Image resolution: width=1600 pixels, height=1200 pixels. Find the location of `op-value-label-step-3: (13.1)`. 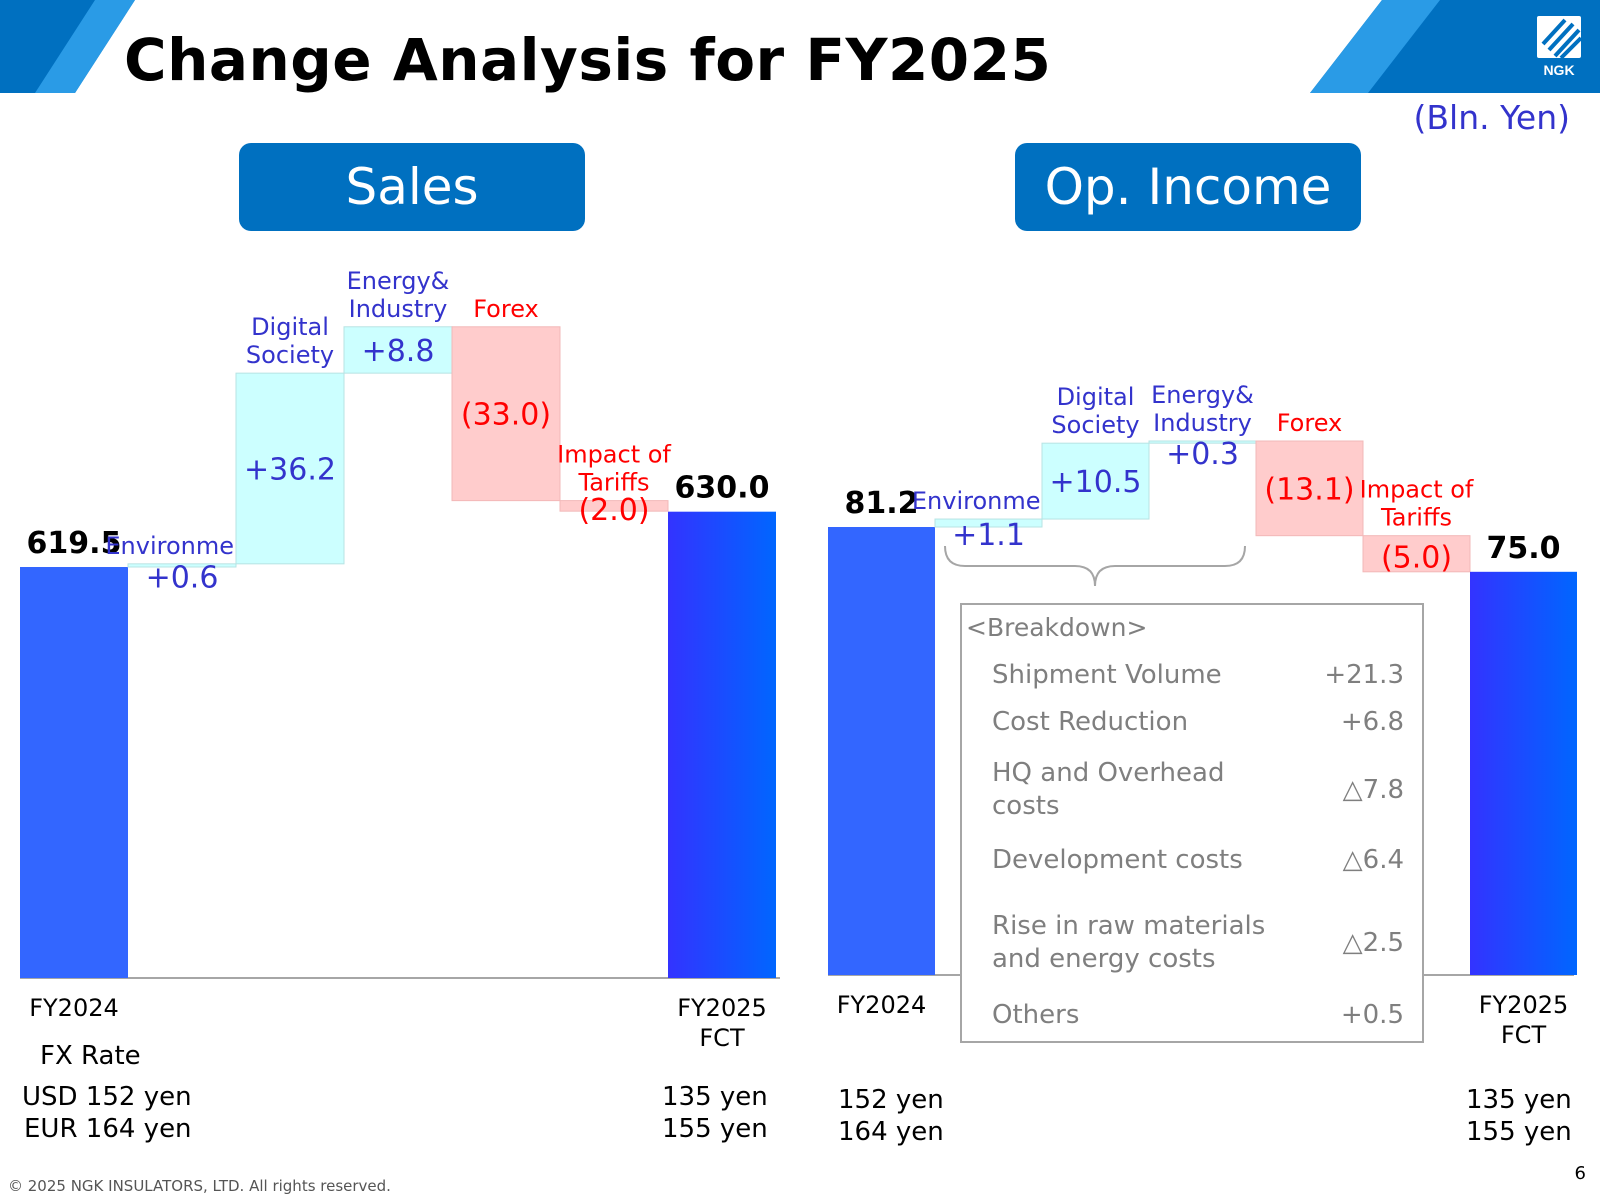

op-value-label-step-3: (13.1) is located at coordinates (1309, 489).